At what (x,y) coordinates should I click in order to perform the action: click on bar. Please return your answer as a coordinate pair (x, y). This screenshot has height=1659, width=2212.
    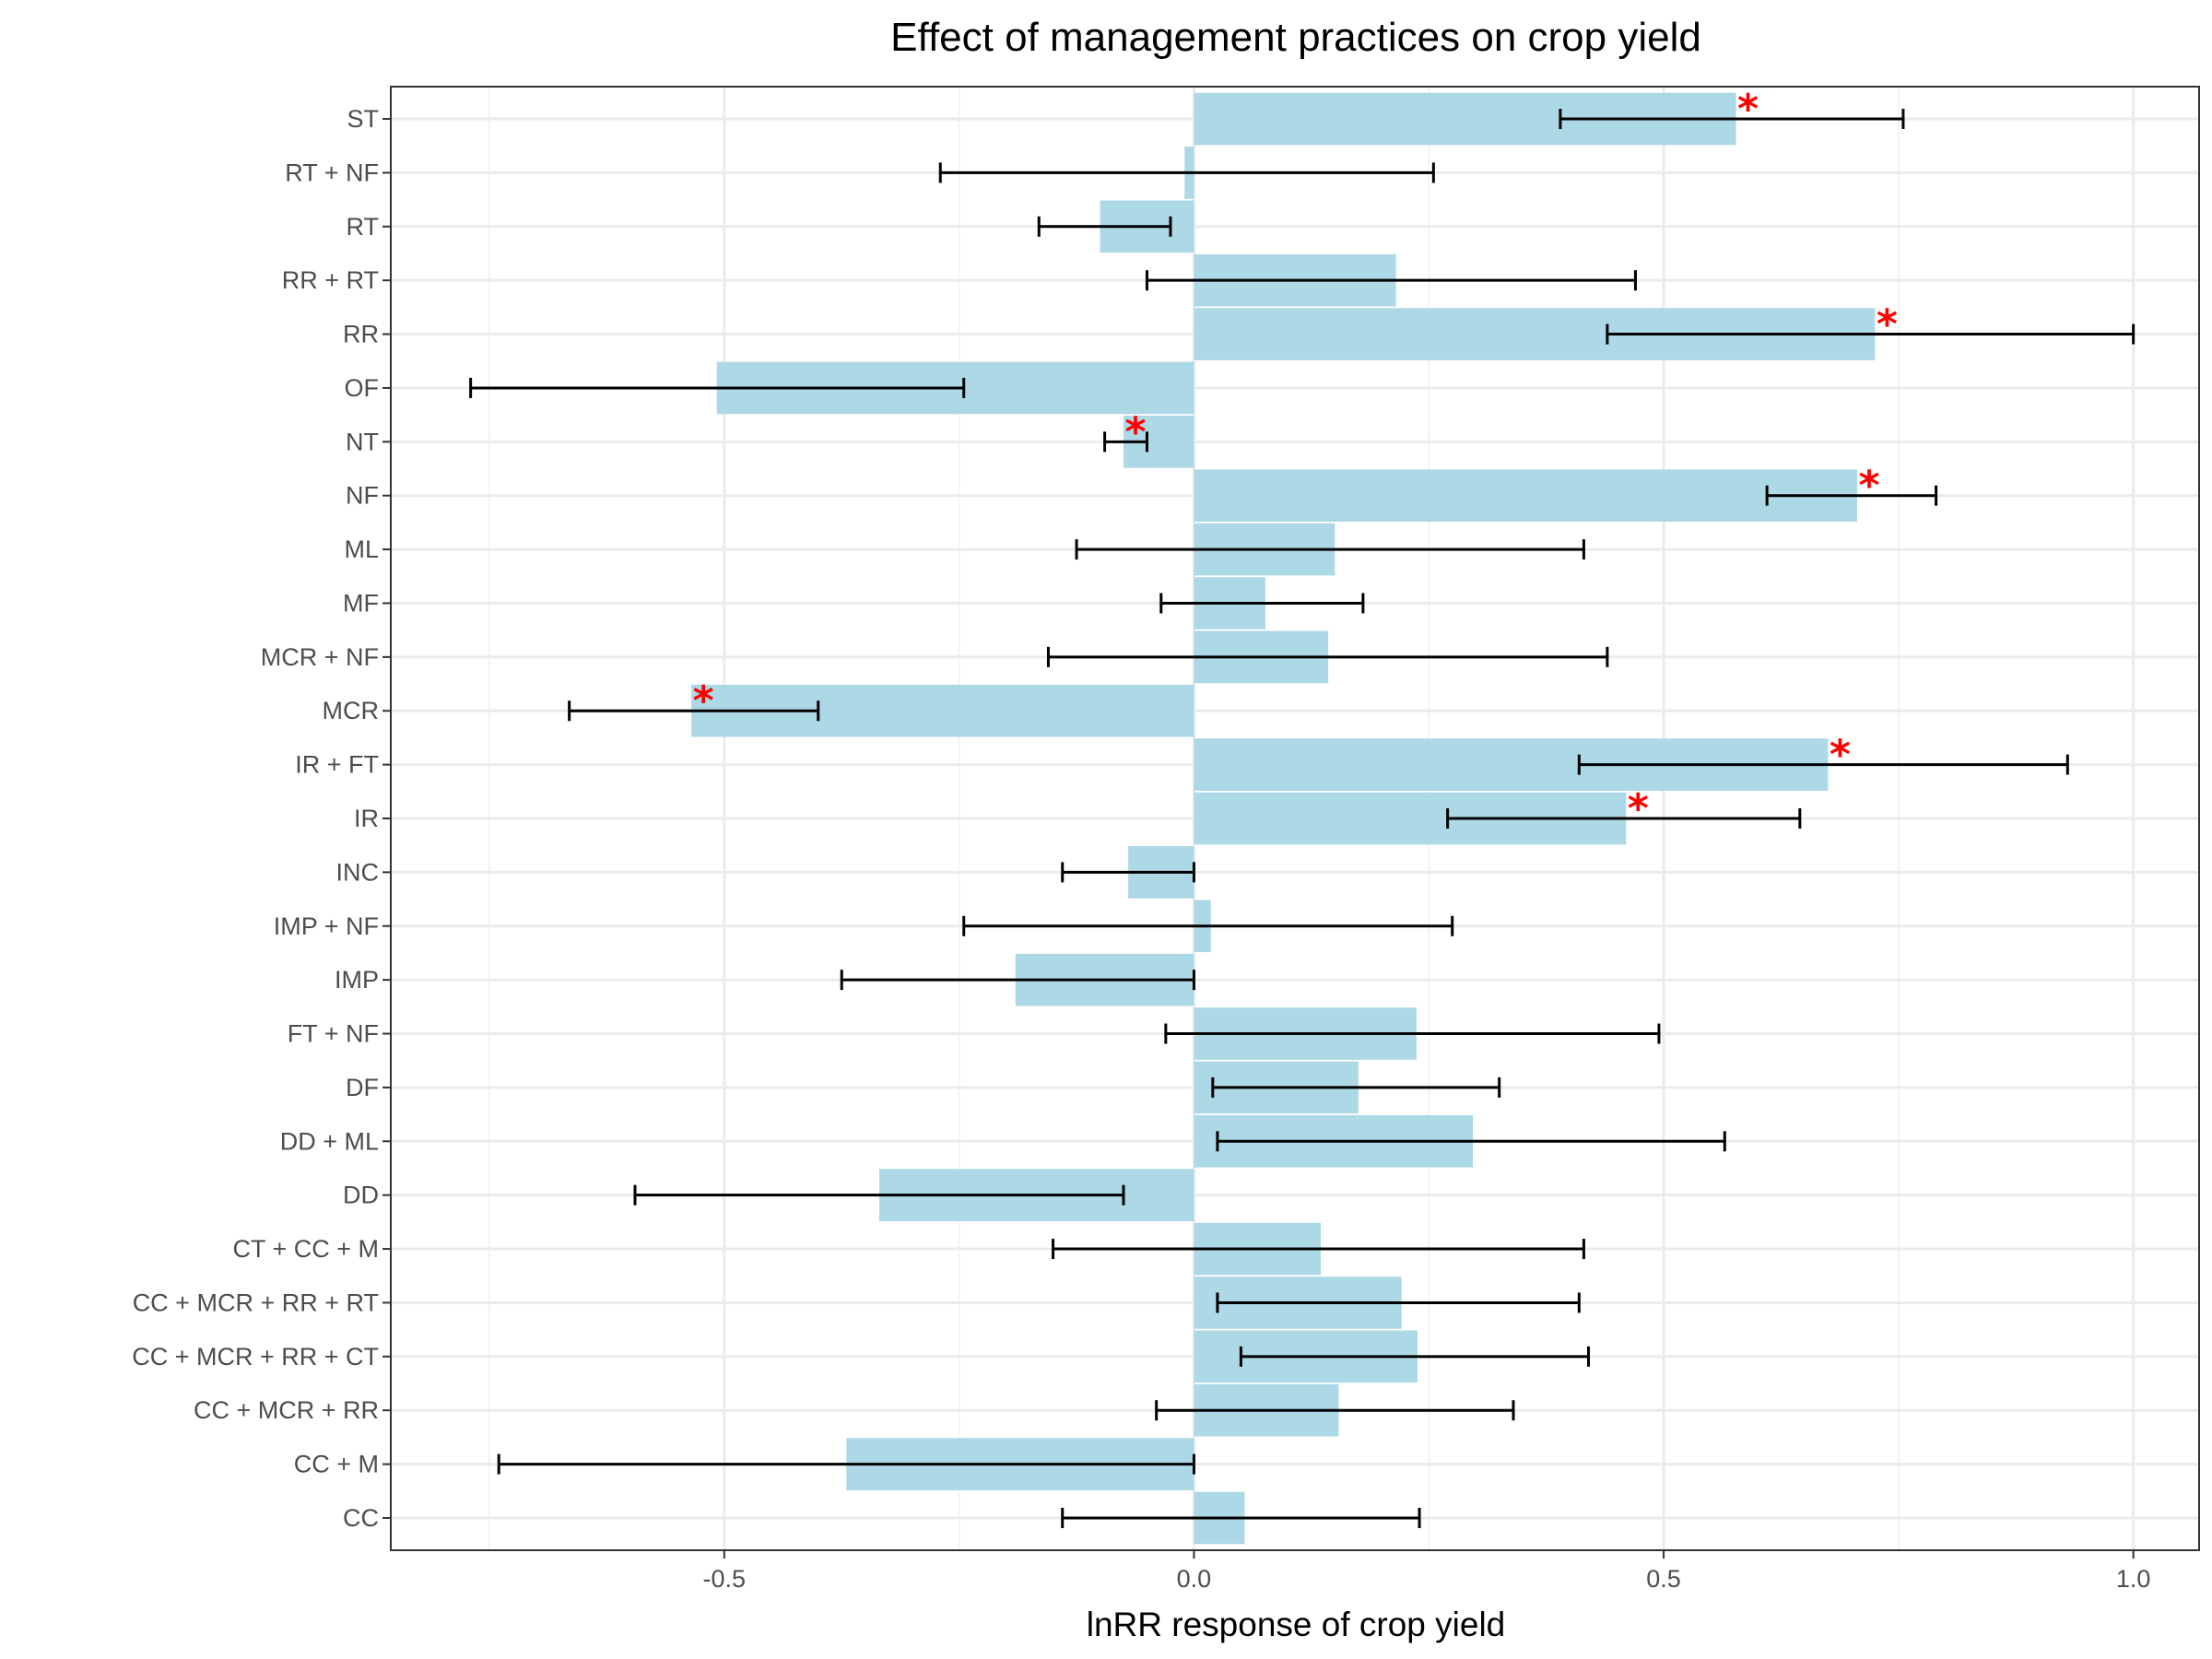
    Looking at the image, I should click on (1526, 496).